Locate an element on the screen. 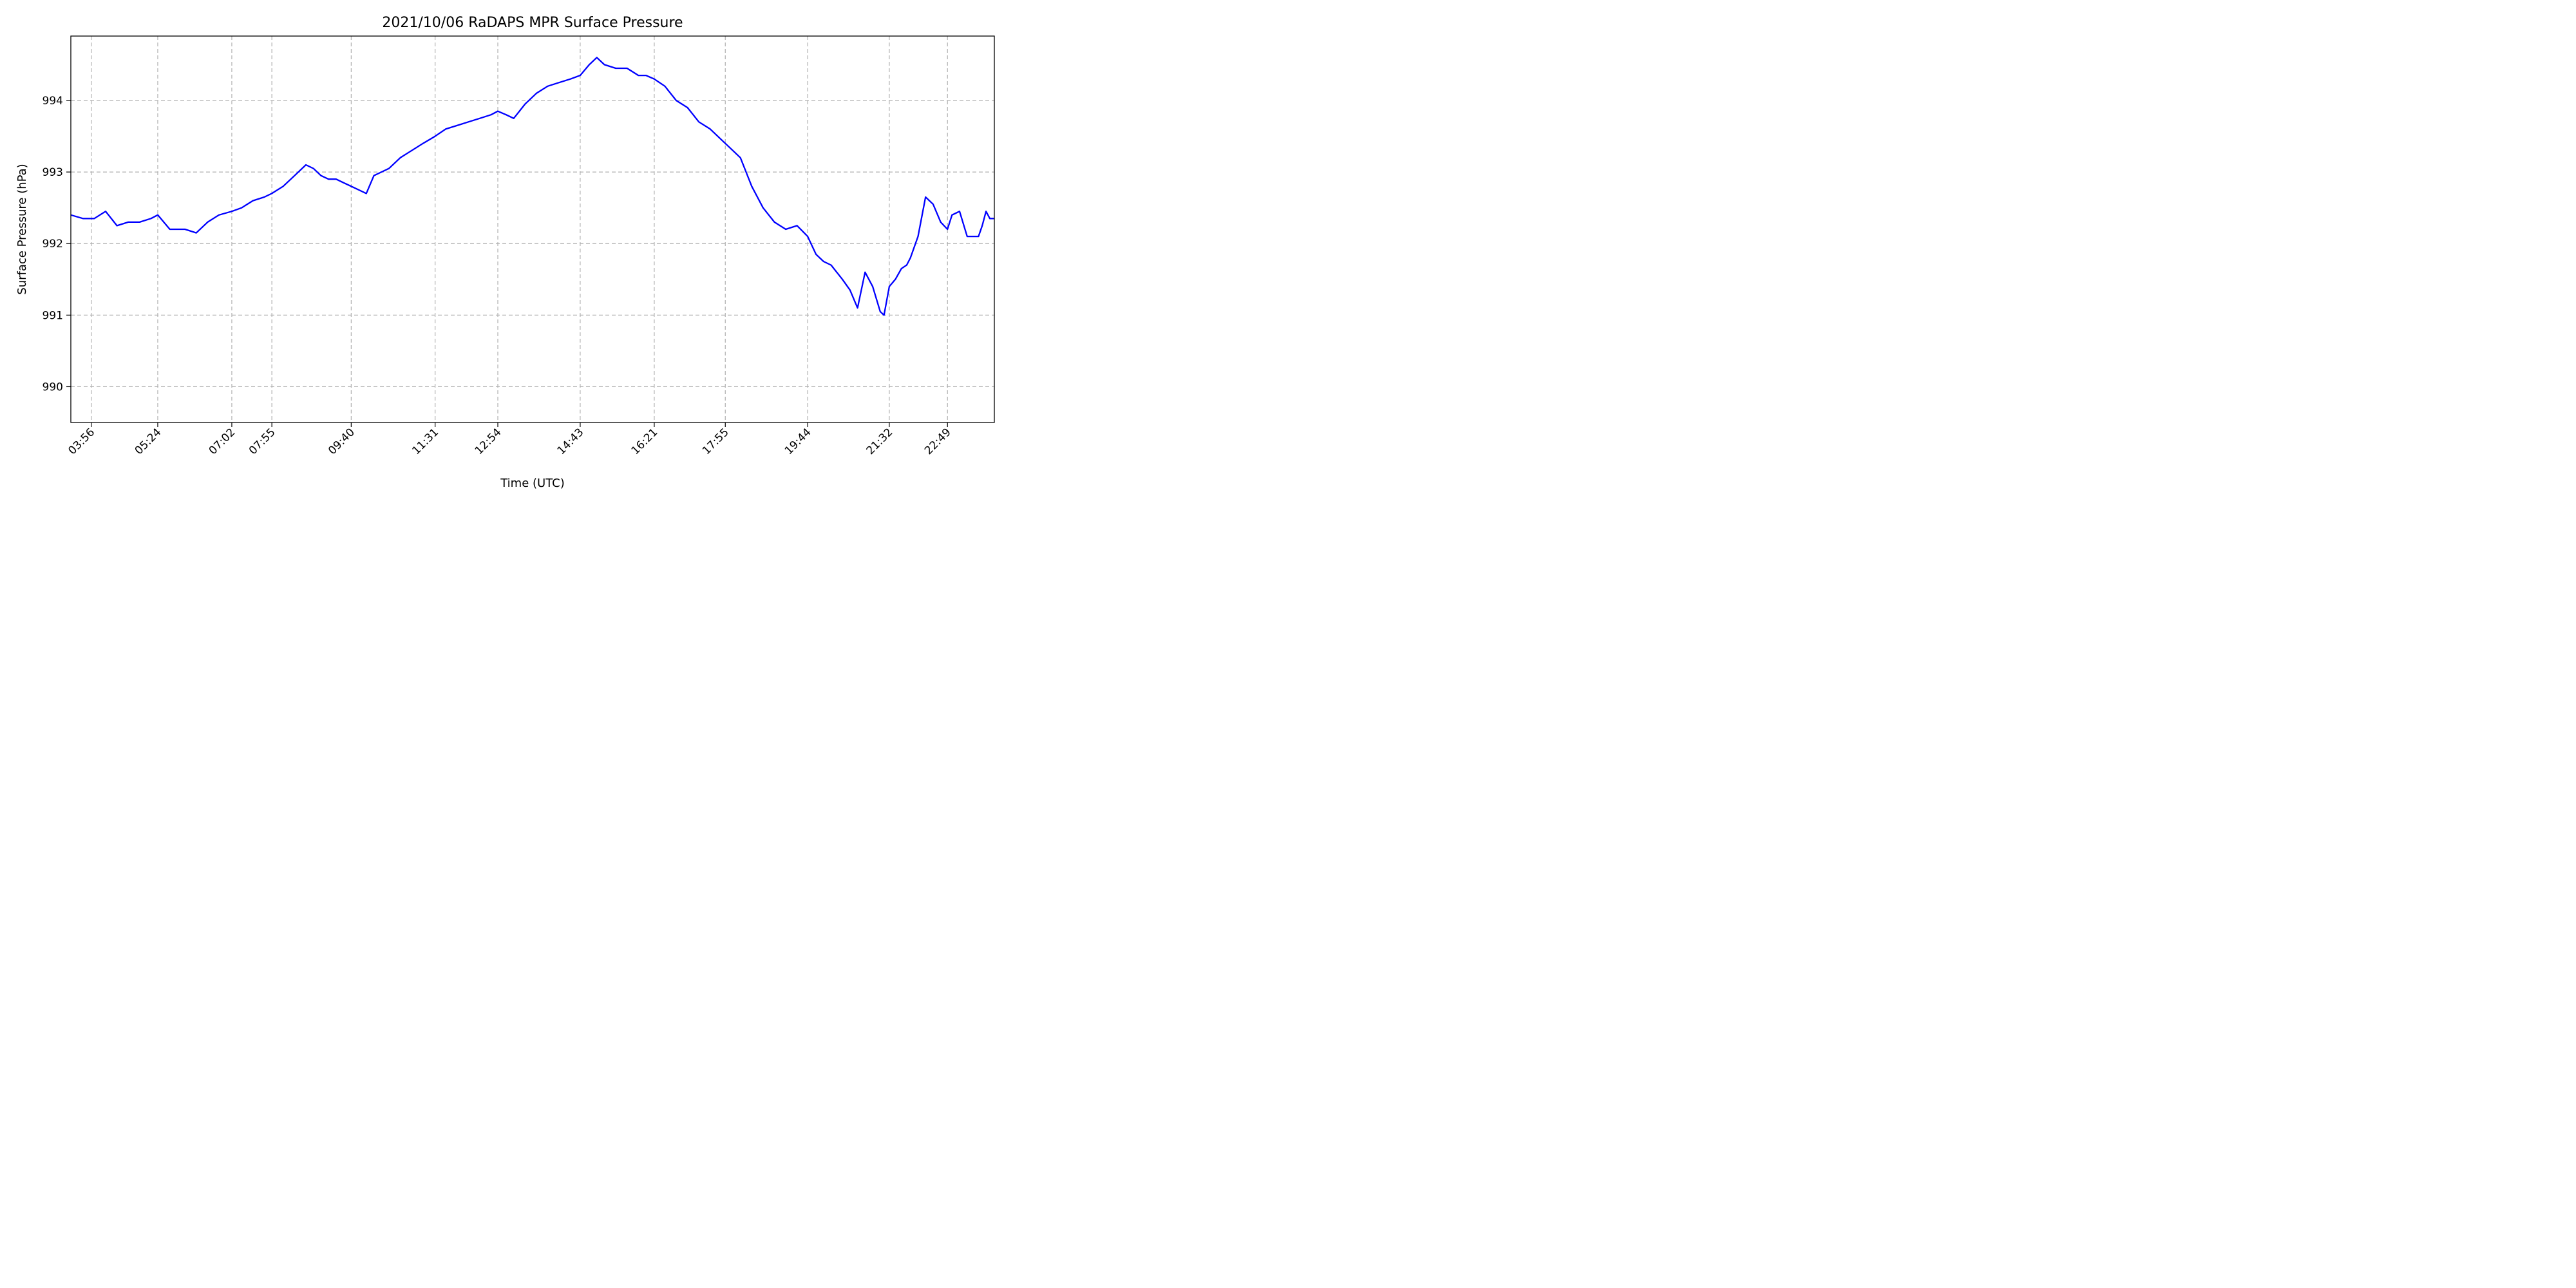  y-tick-label: 992 is located at coordinates (53, 245).